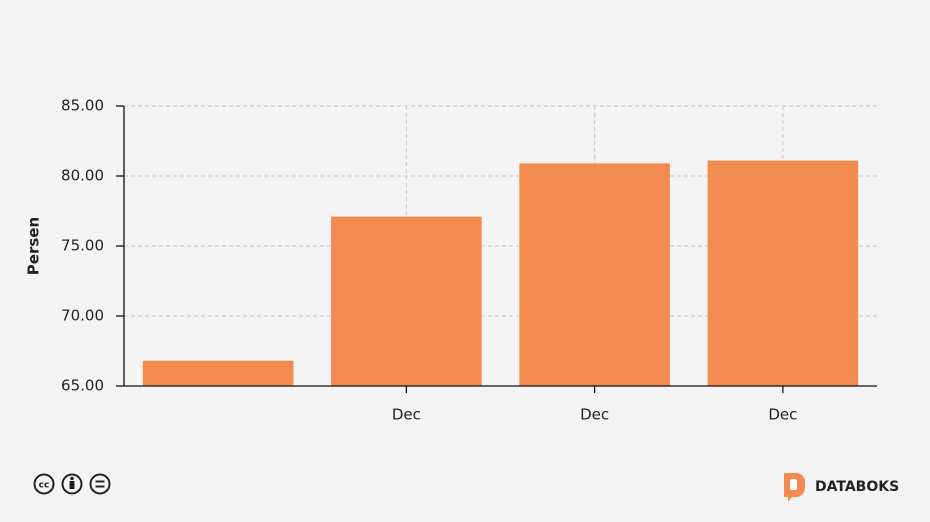  Describe the element at coordinates (794, 487) in the screenshot. I see `brand-logo` at that location.